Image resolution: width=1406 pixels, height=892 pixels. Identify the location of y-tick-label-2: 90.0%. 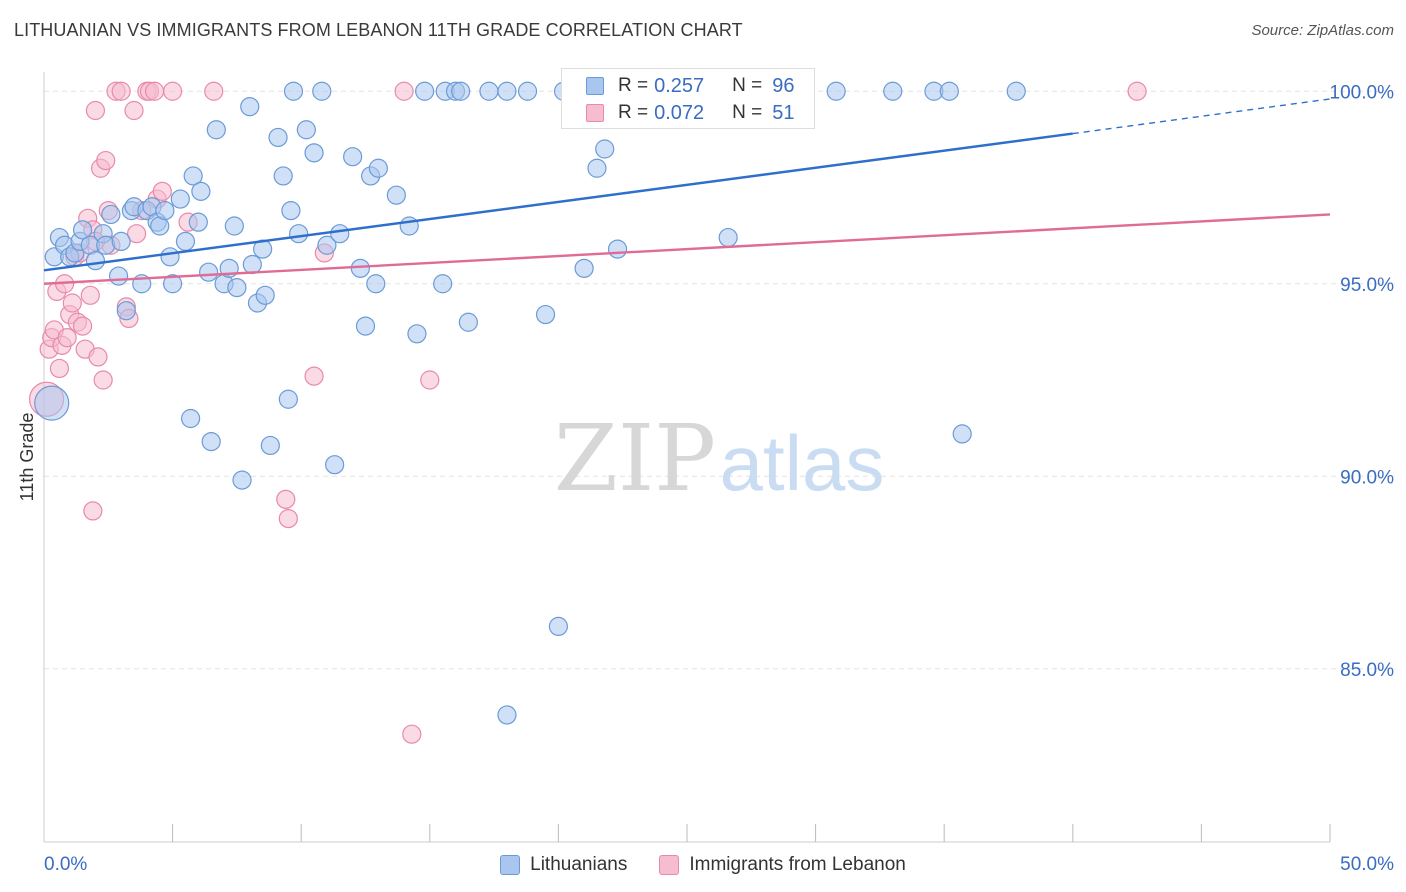
(1367, 477).